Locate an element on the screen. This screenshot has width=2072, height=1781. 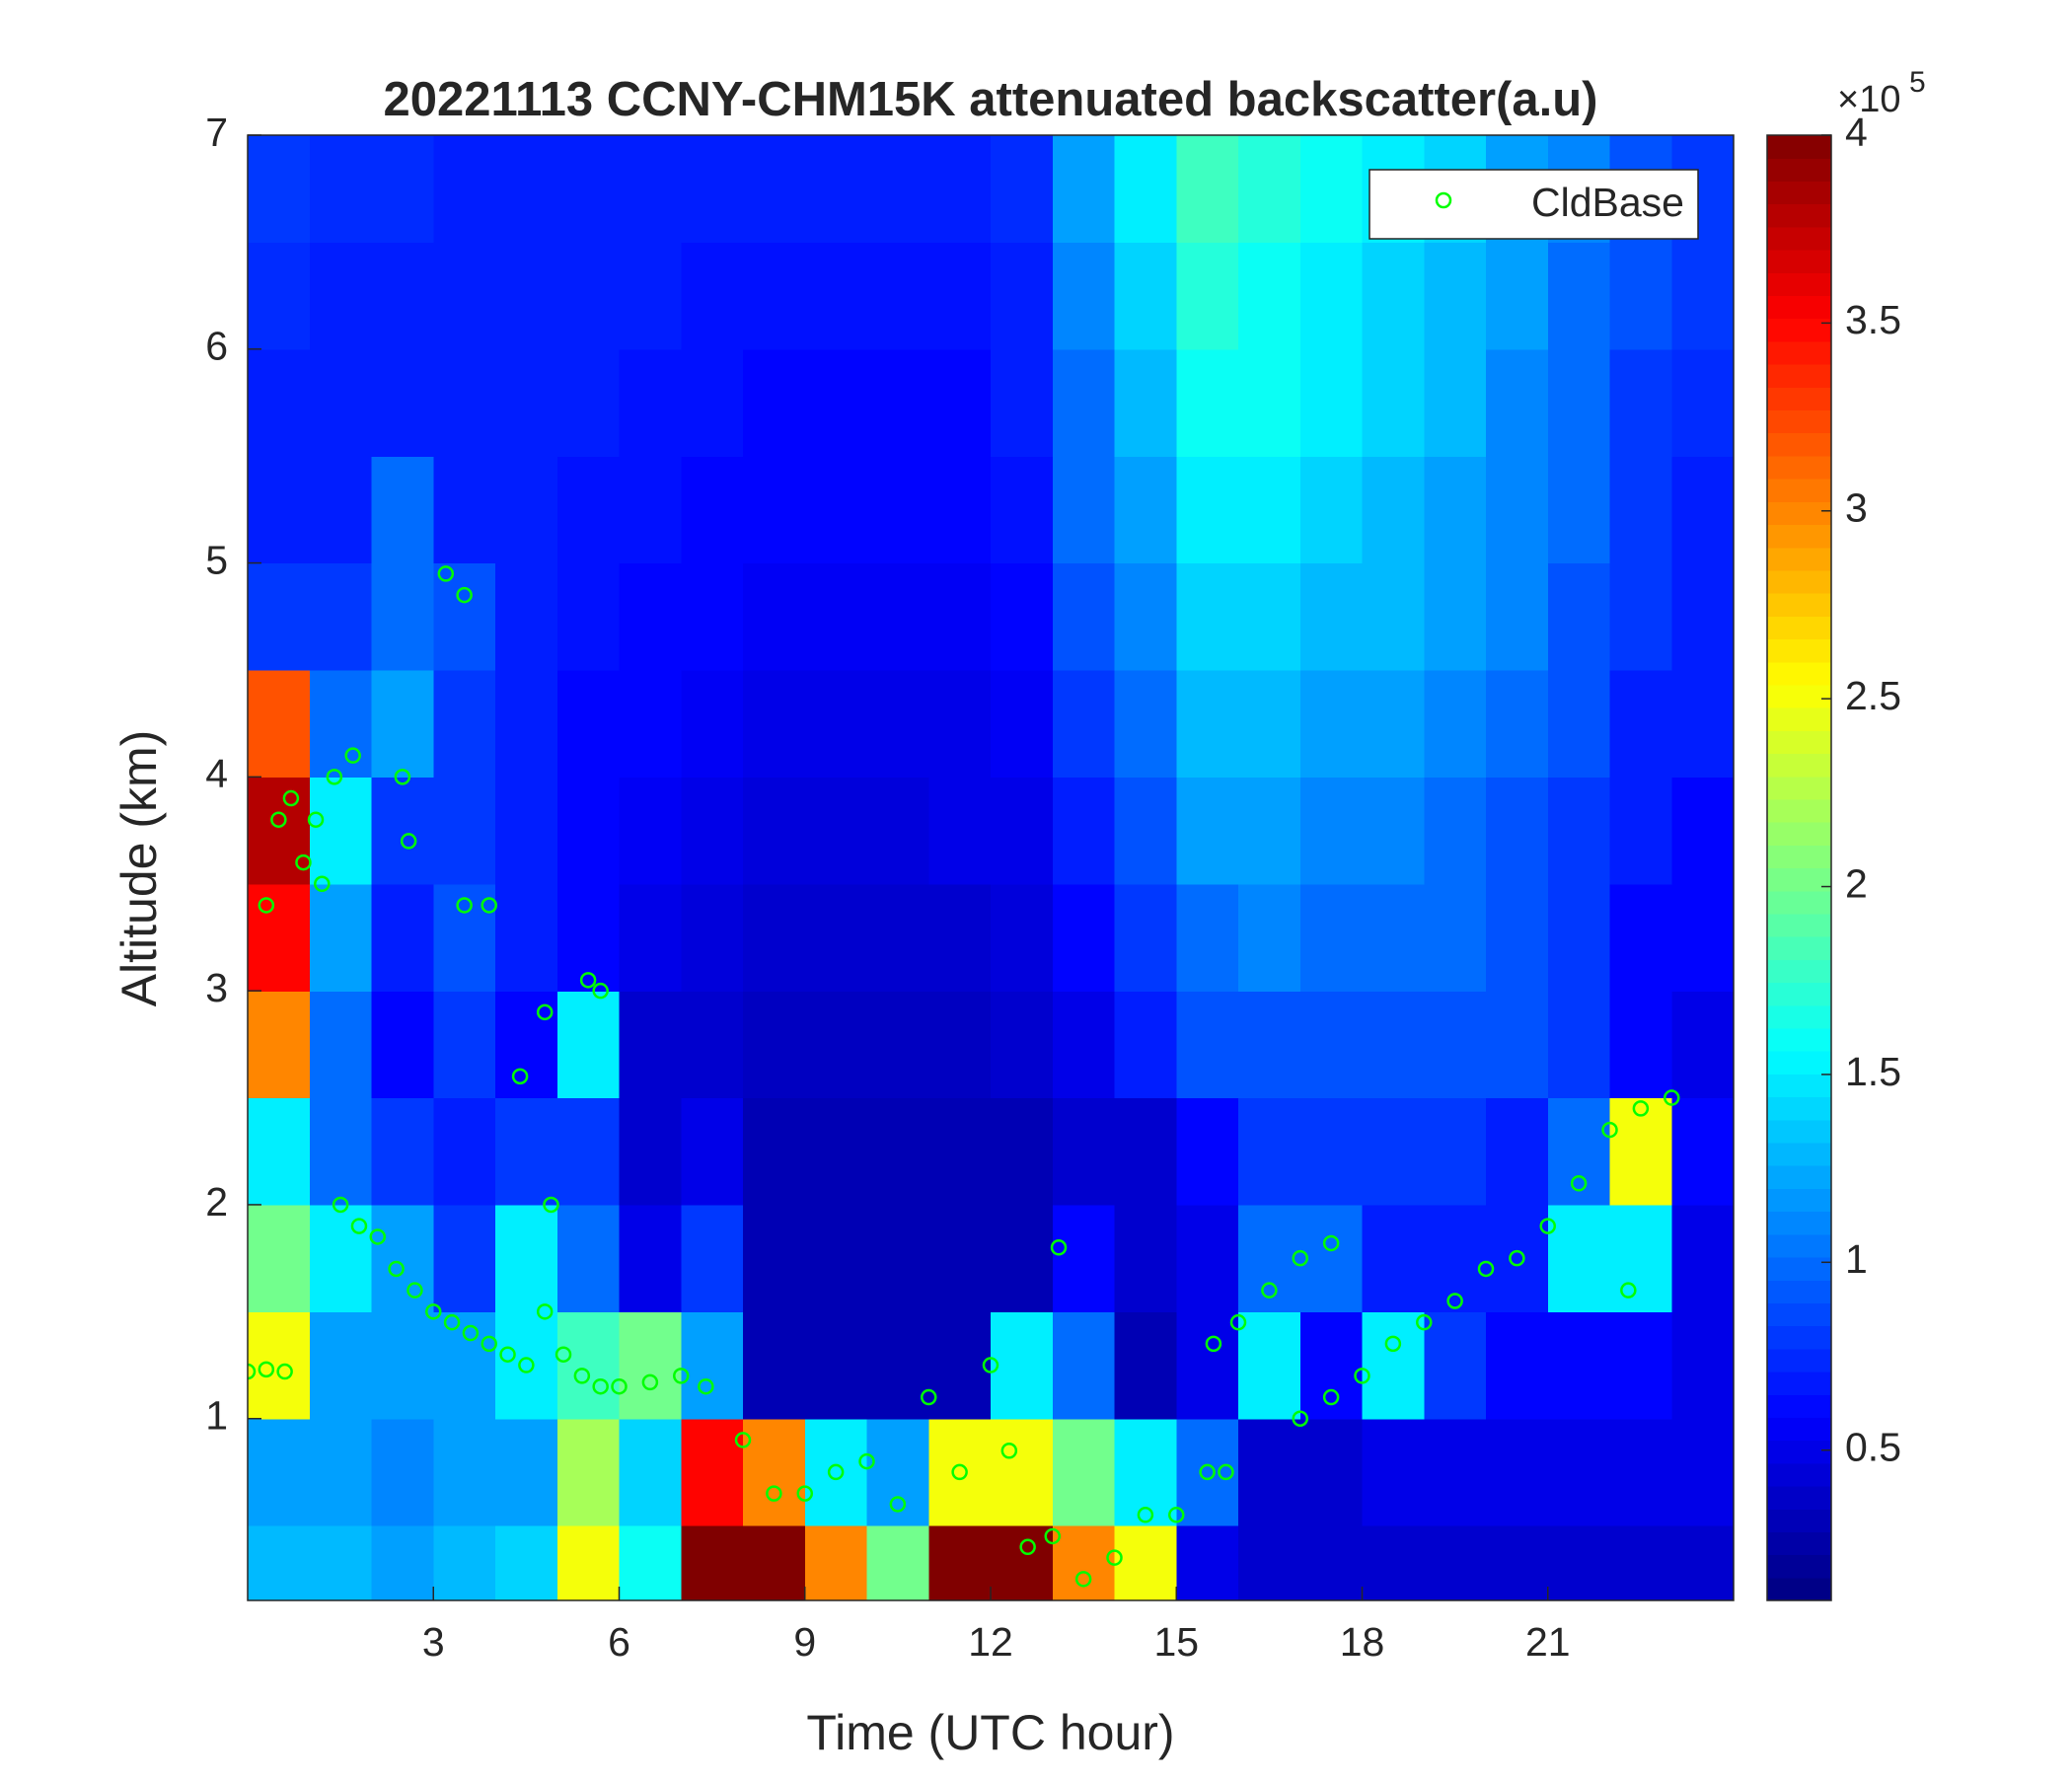
x-tick-label: 3 is located at coordinates (434, 1642).